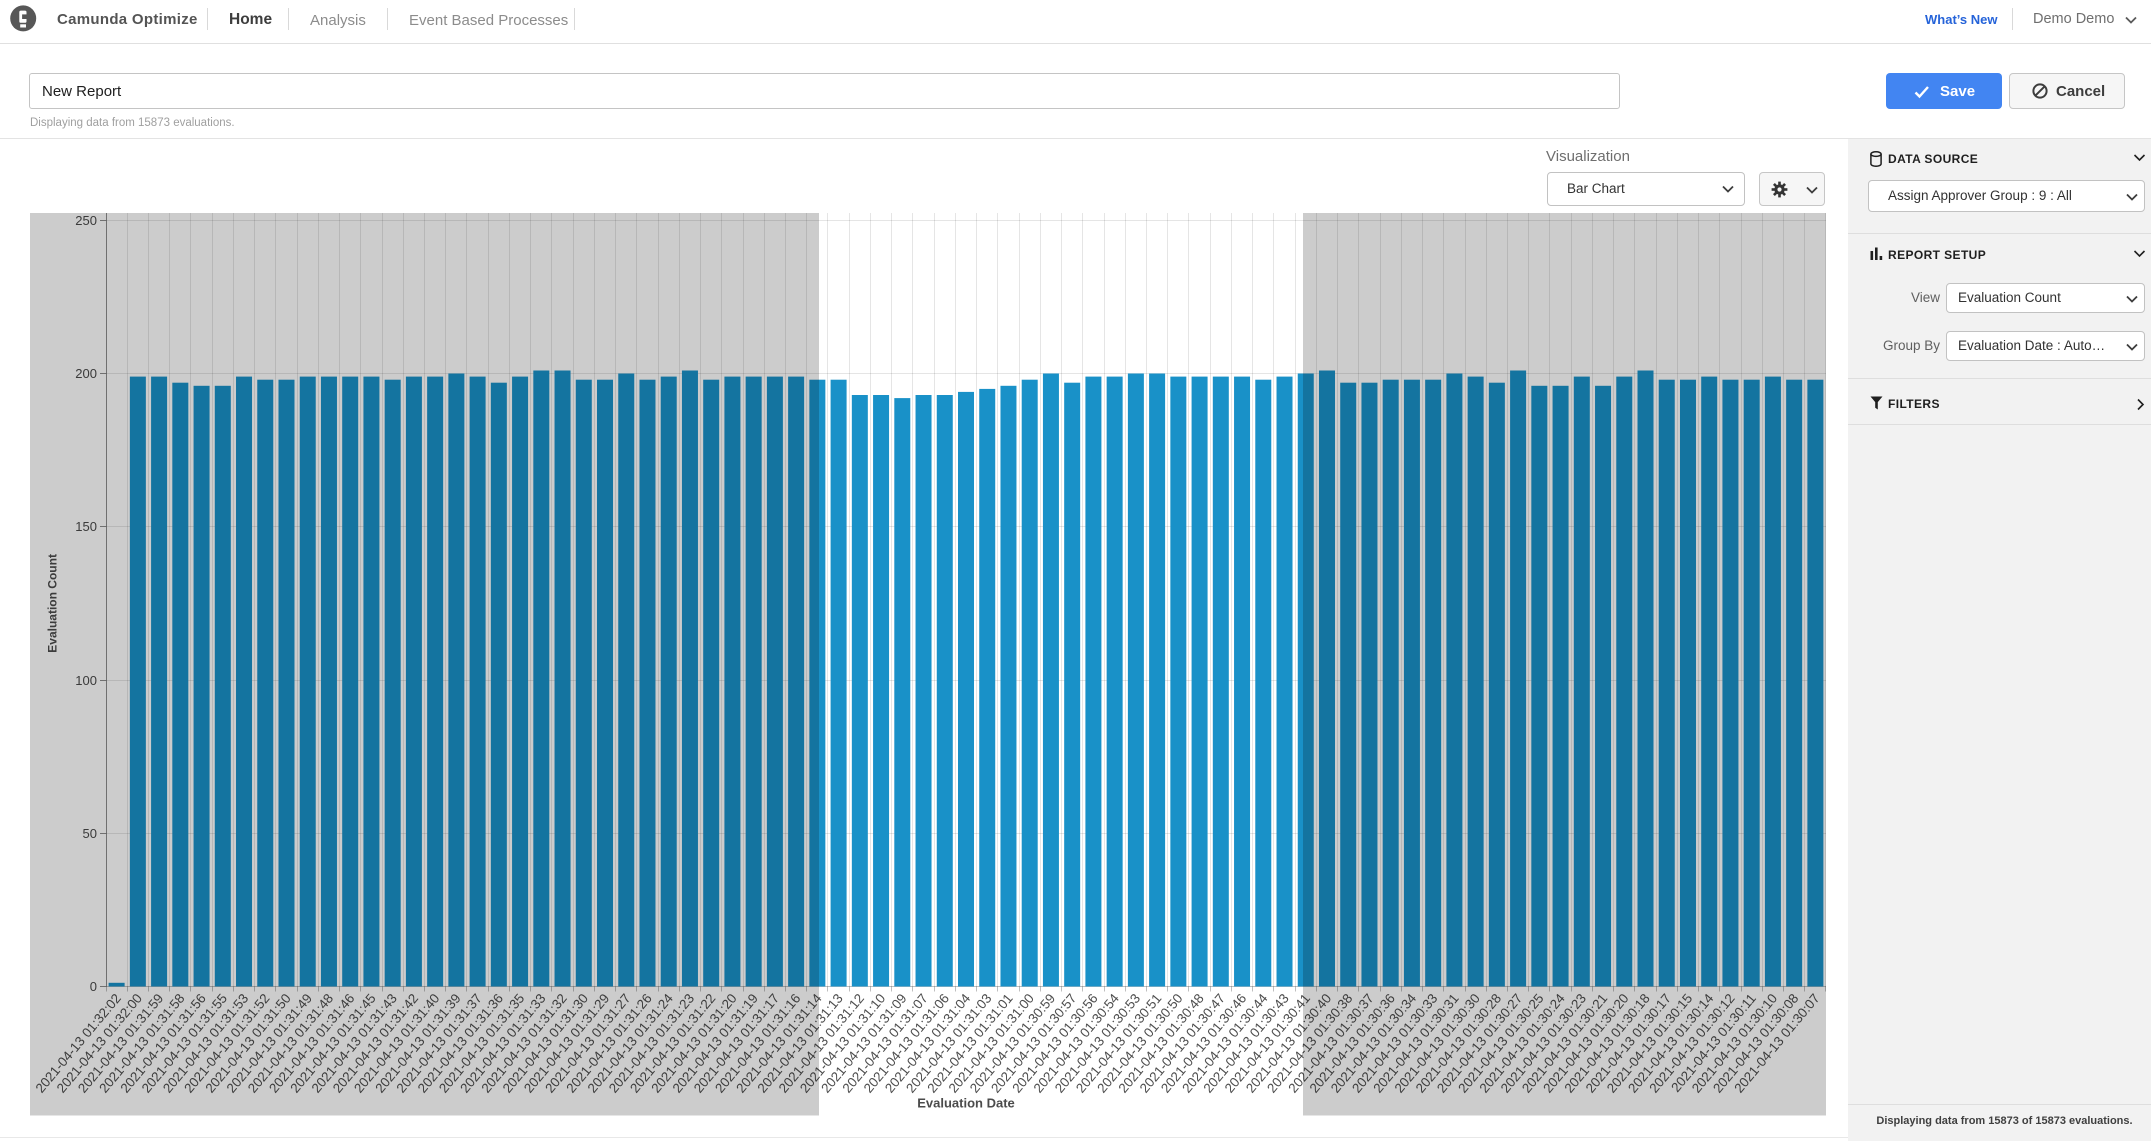  I want to click on svg-text: 100, so click(86, 680).